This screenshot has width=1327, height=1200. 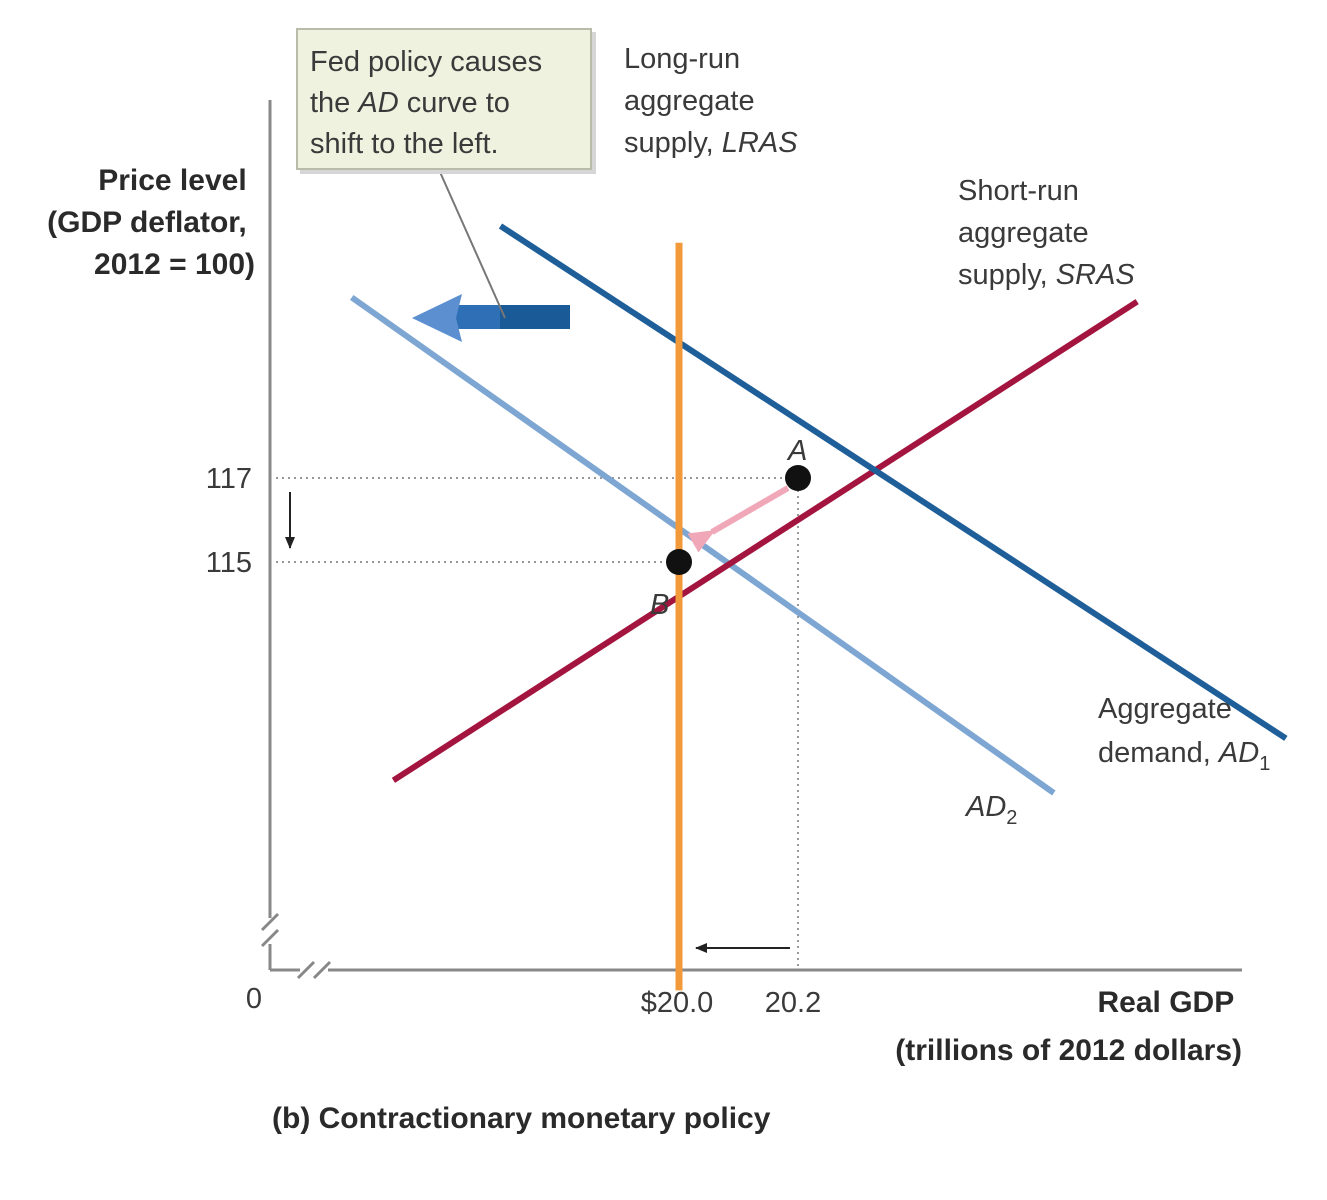 I want to click on point-a-label: A, so click(x=796, y=451).